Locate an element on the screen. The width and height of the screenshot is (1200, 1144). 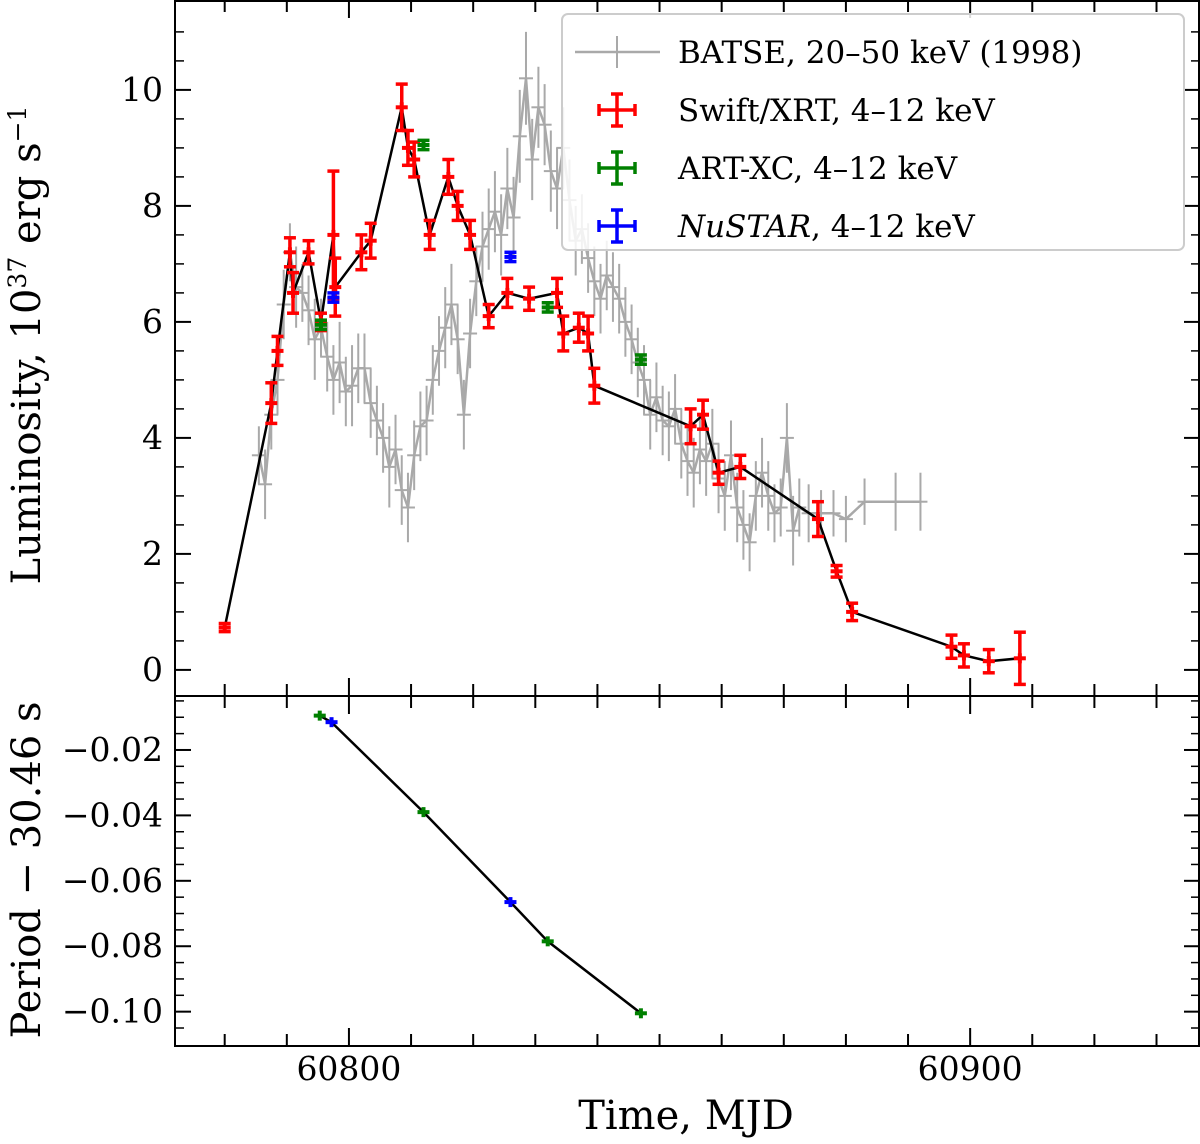
artxc-series is located at coordinates (480, 252).